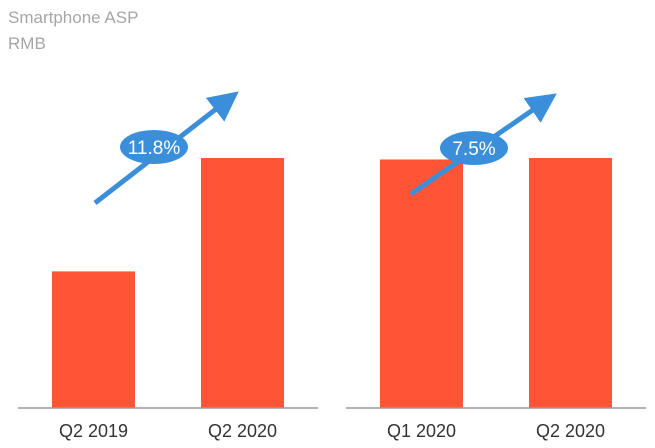 The width and height of the screenshot is (655, 448). What do you see at coordinates (93, 431) in the screenshot?
I see `x-tick-label: Q2 2019` at bounding box center [93, 431].